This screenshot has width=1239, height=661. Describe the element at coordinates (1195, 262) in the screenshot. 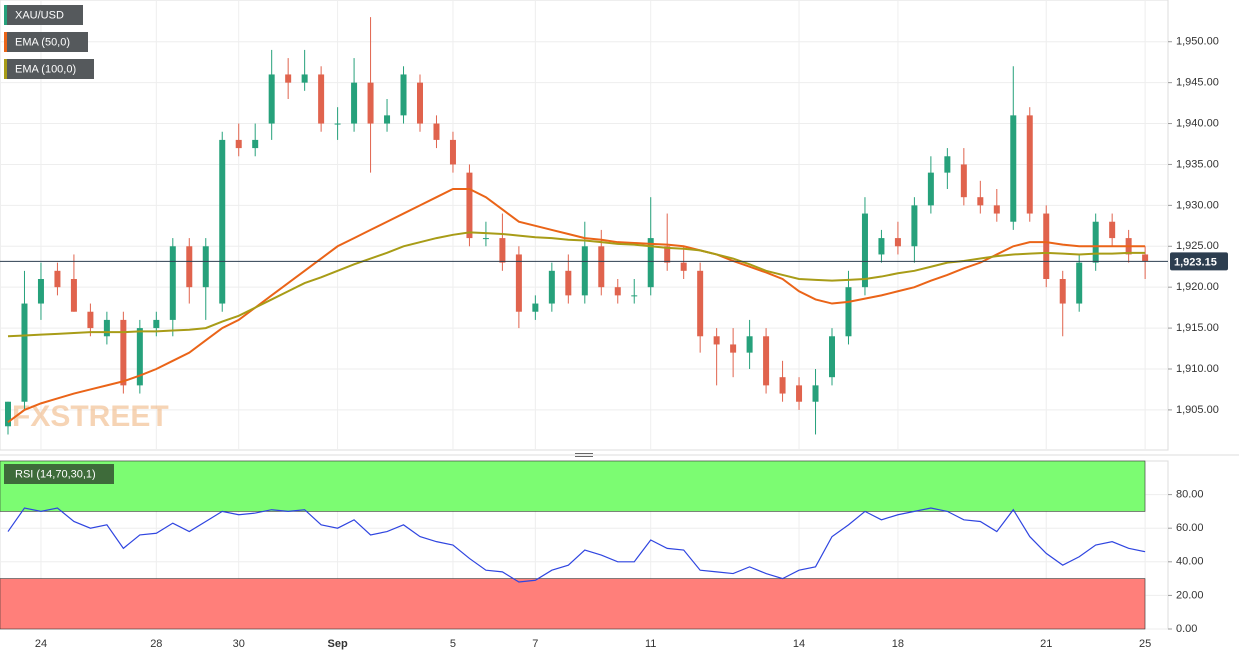

I see `last-price-label: 1,923.15` at that location.